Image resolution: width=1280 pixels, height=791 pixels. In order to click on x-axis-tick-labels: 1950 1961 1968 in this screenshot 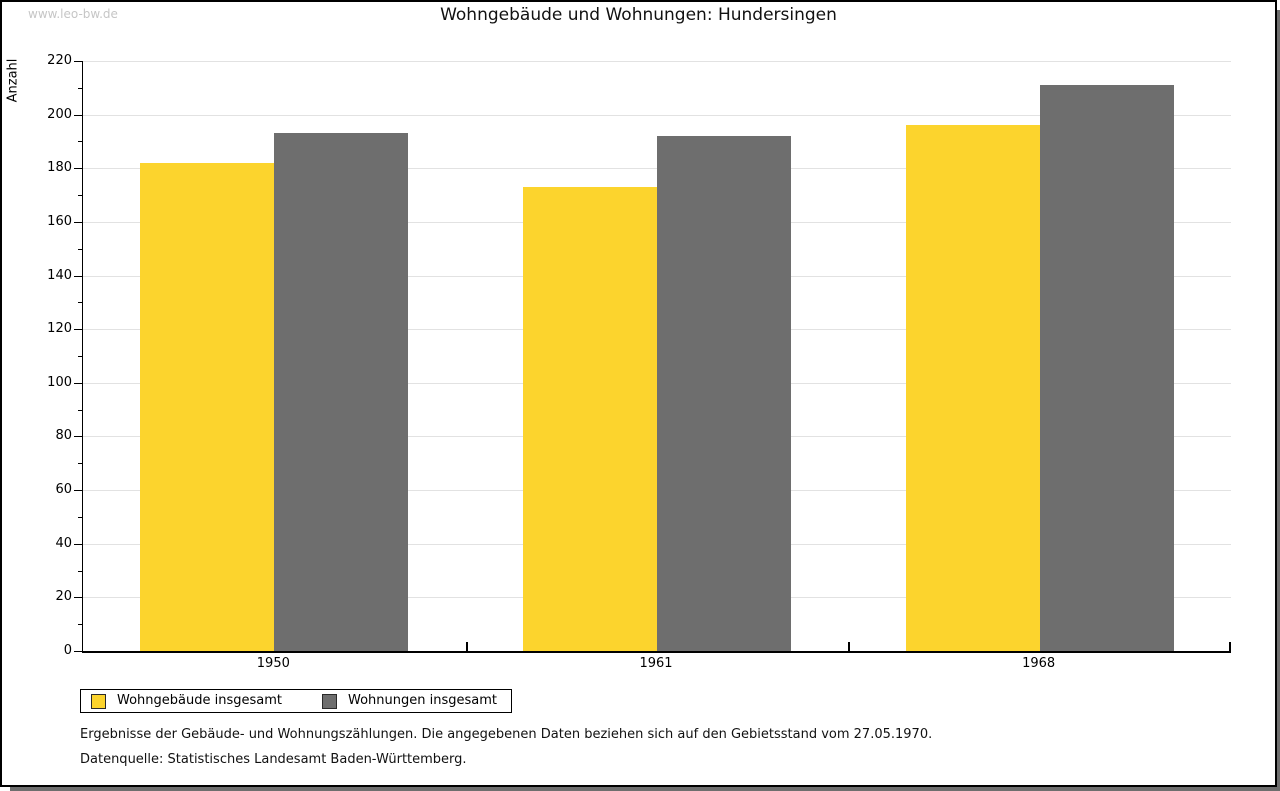, I will do `click(656, 665)`.